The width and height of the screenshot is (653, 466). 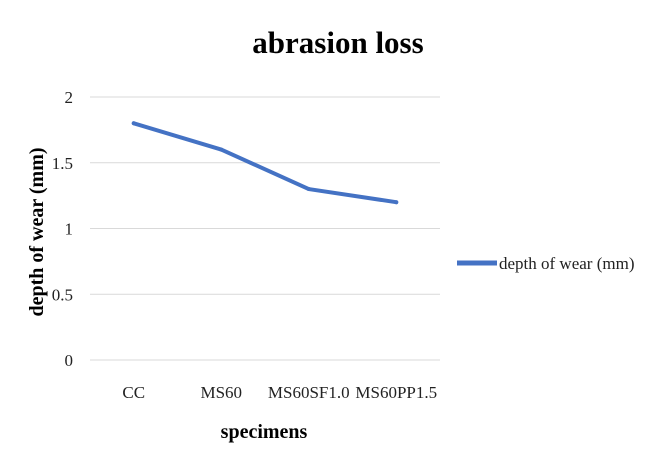 I want to click on legend: depth of wear (mm), so click(x=545, y=263).